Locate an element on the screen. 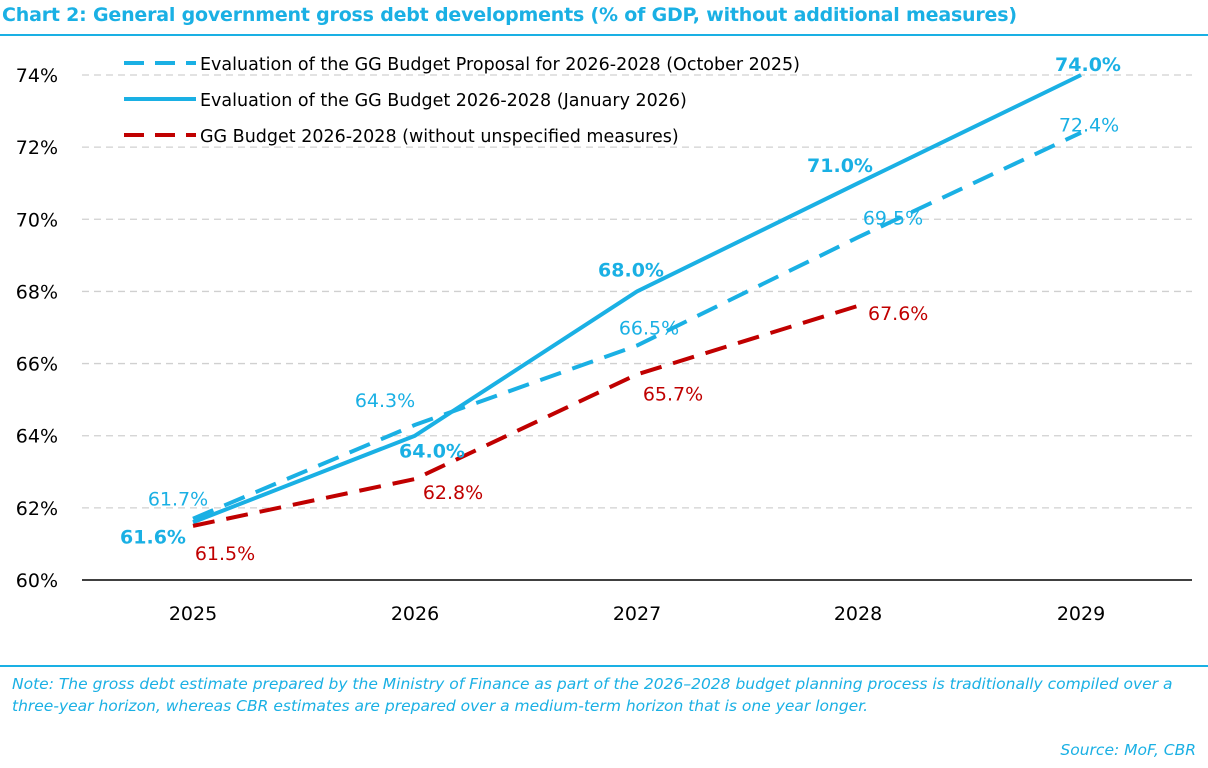  x-tick-label: 2025 is located at coordinates (193, 614).